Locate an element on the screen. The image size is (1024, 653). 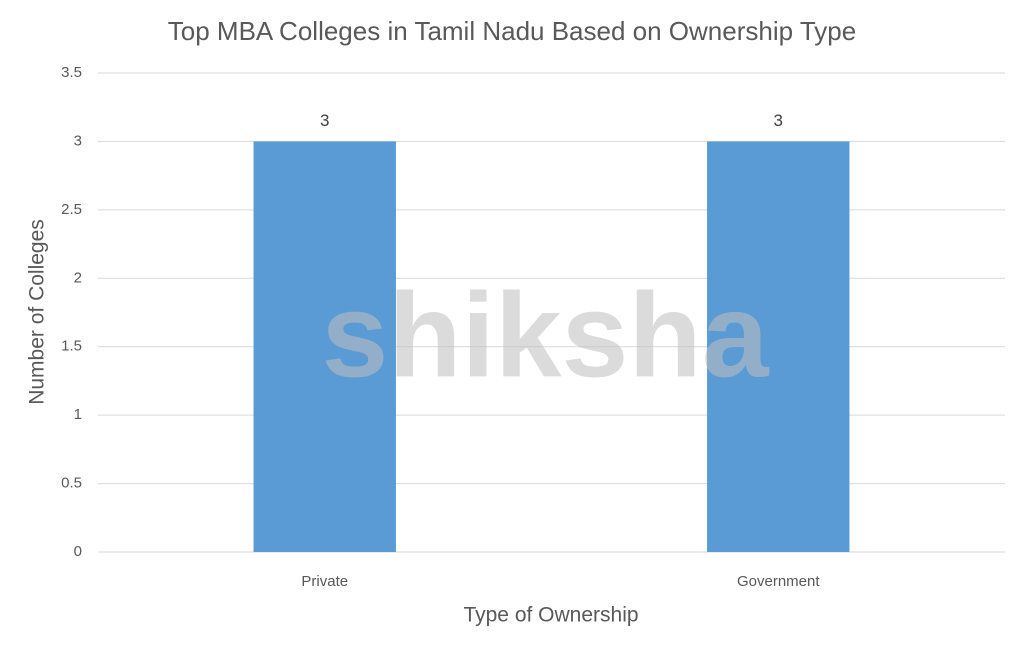
y-tick-label: 3.5 is located at coordinates (71, 72).